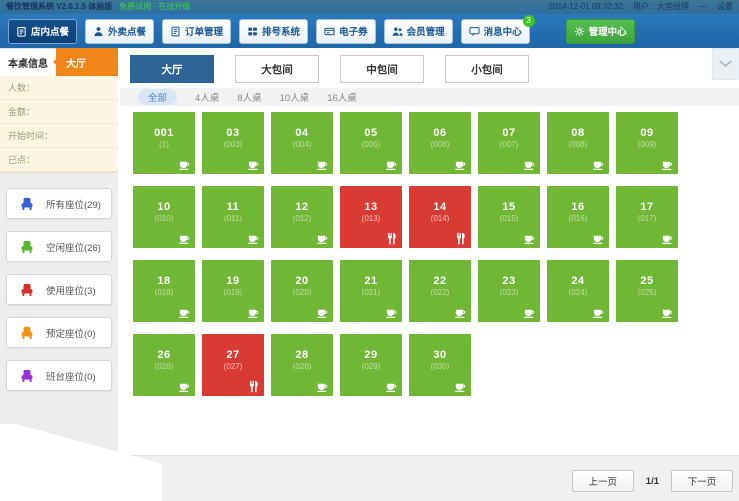  Describe the element at coordinates (371, 281) in the screenshot. I see `table-number: 21` at that location.